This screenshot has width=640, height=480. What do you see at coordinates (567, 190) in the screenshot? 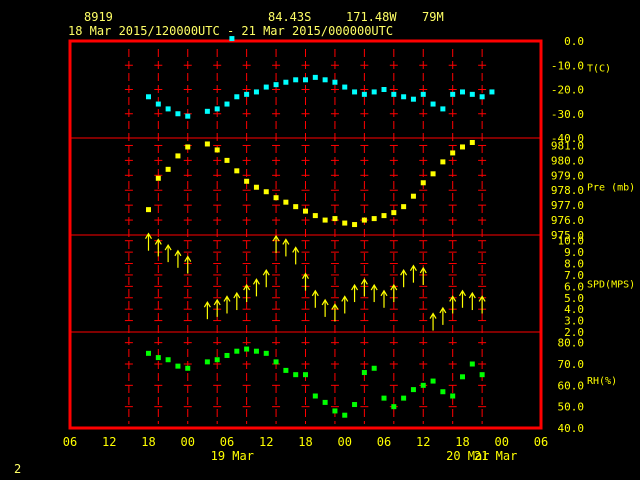
I see `y-tick-label: 978.0` at bounding box center [567, 190].